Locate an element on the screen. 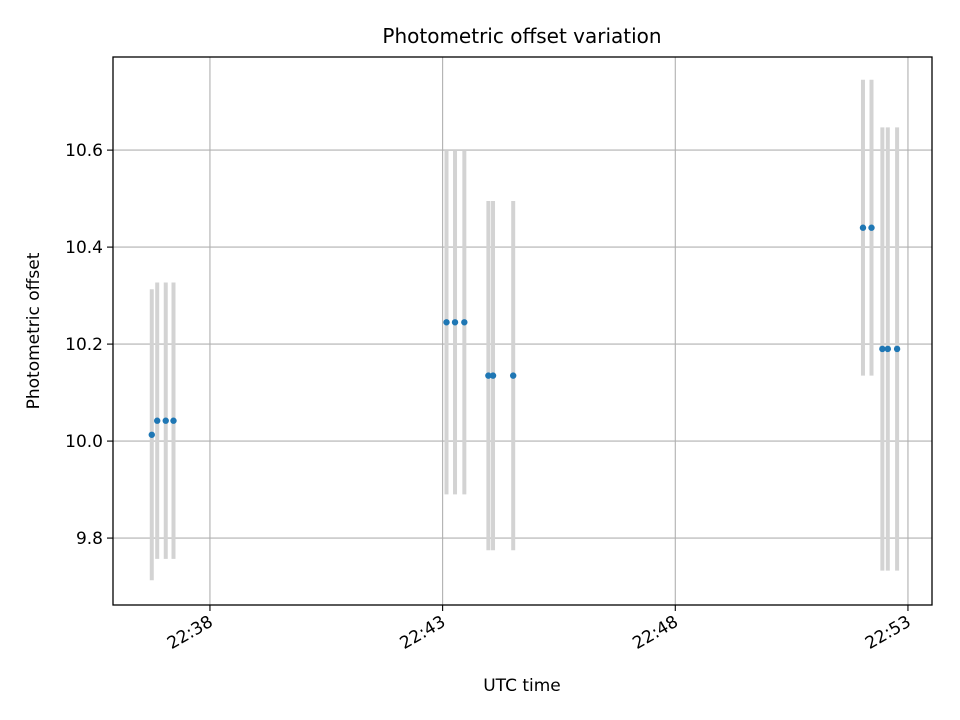 The height and width of the screenshot is (720, 960). y-axis-label: Photometric offset is located at coordinates (34, 330).